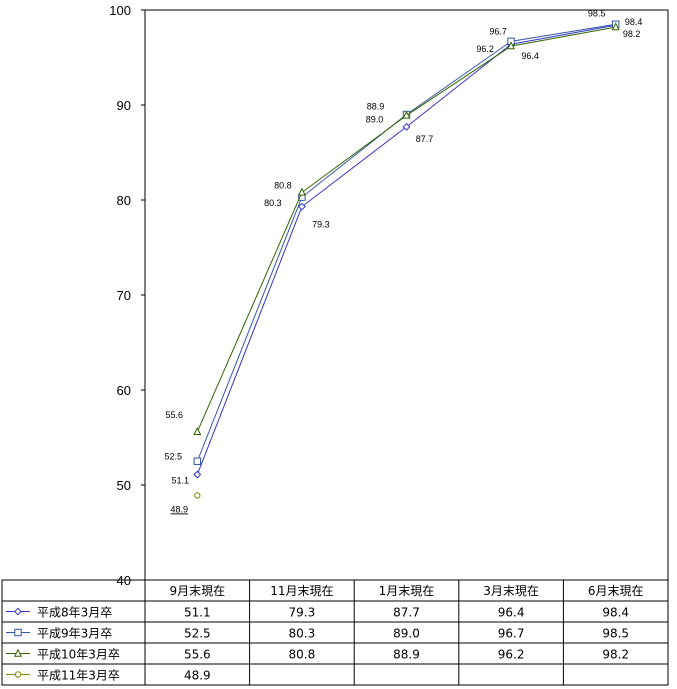 This screenshot has width=677, height=689. I want to click on table-cell: 87.7, so click(406, 613).